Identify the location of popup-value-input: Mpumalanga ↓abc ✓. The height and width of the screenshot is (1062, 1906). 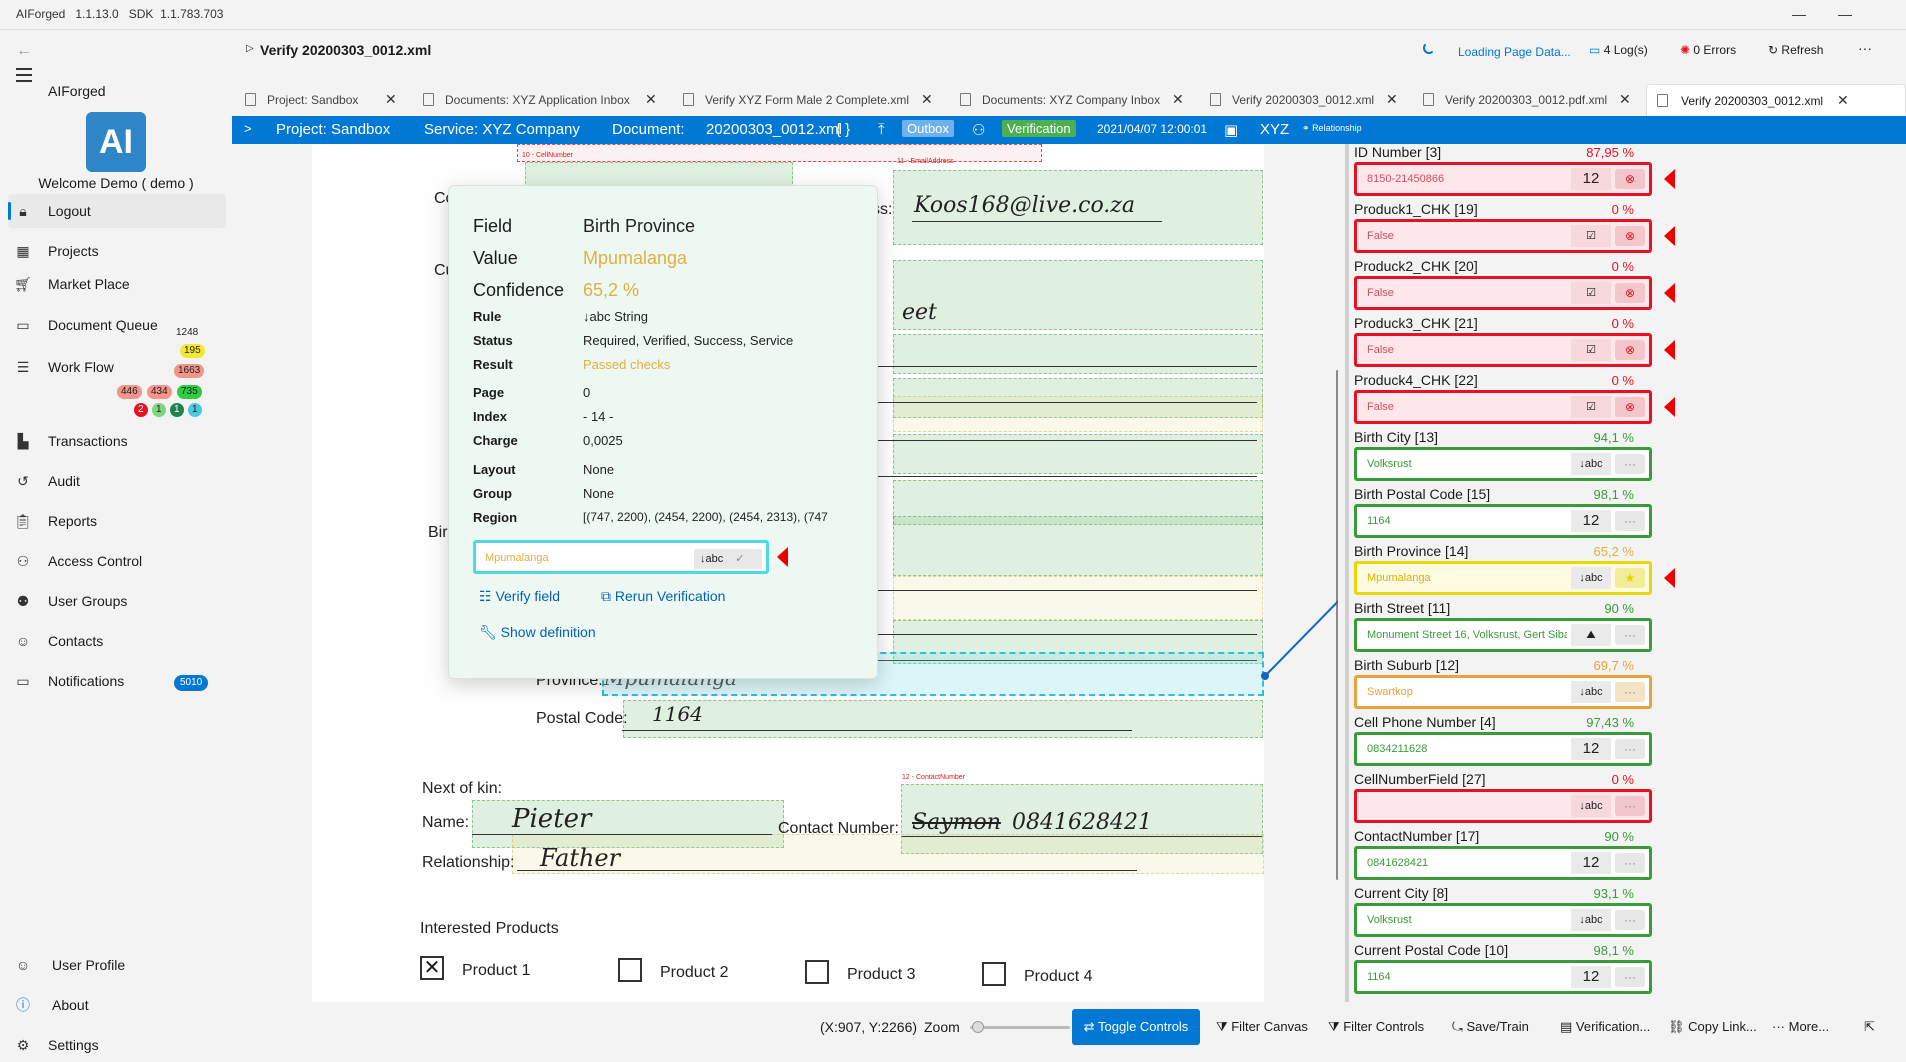
(621, 557).